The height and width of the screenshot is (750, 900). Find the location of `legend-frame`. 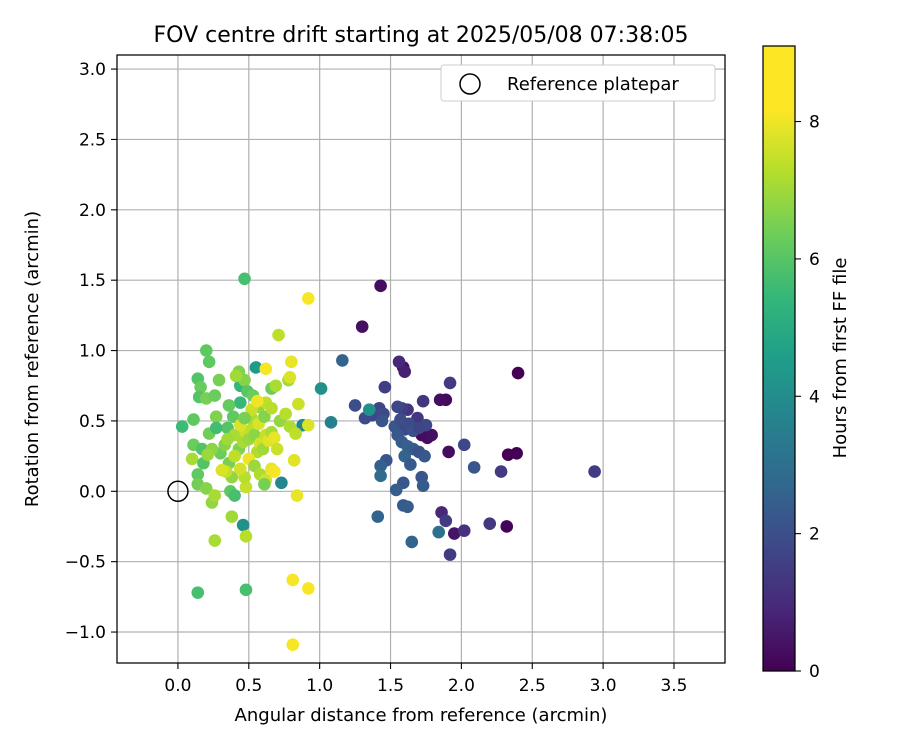

legend-frame is located at coordinates (578, 83).